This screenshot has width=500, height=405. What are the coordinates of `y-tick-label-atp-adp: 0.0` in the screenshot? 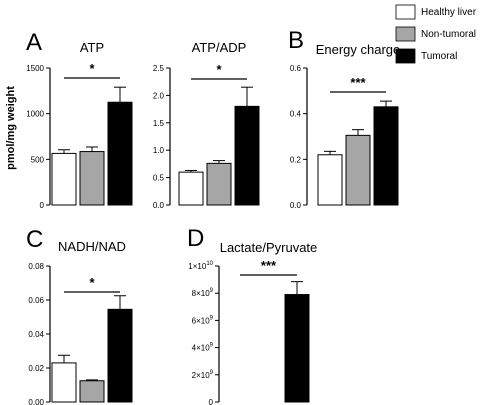 It's located at (159, 205).